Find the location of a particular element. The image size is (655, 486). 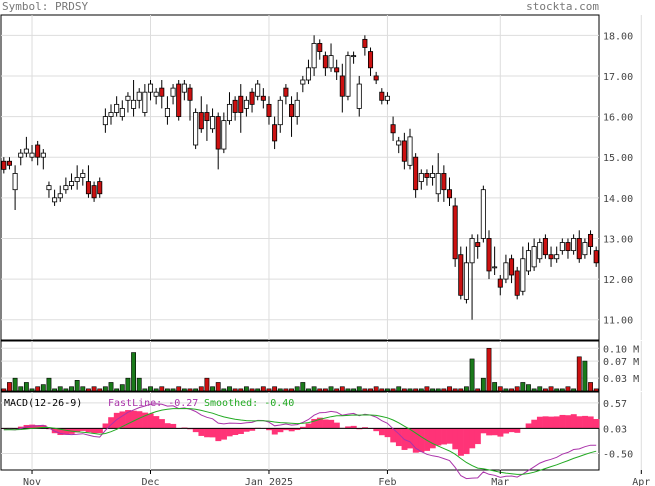

x-tick-label: Feb is located at coordinates (387, 481).